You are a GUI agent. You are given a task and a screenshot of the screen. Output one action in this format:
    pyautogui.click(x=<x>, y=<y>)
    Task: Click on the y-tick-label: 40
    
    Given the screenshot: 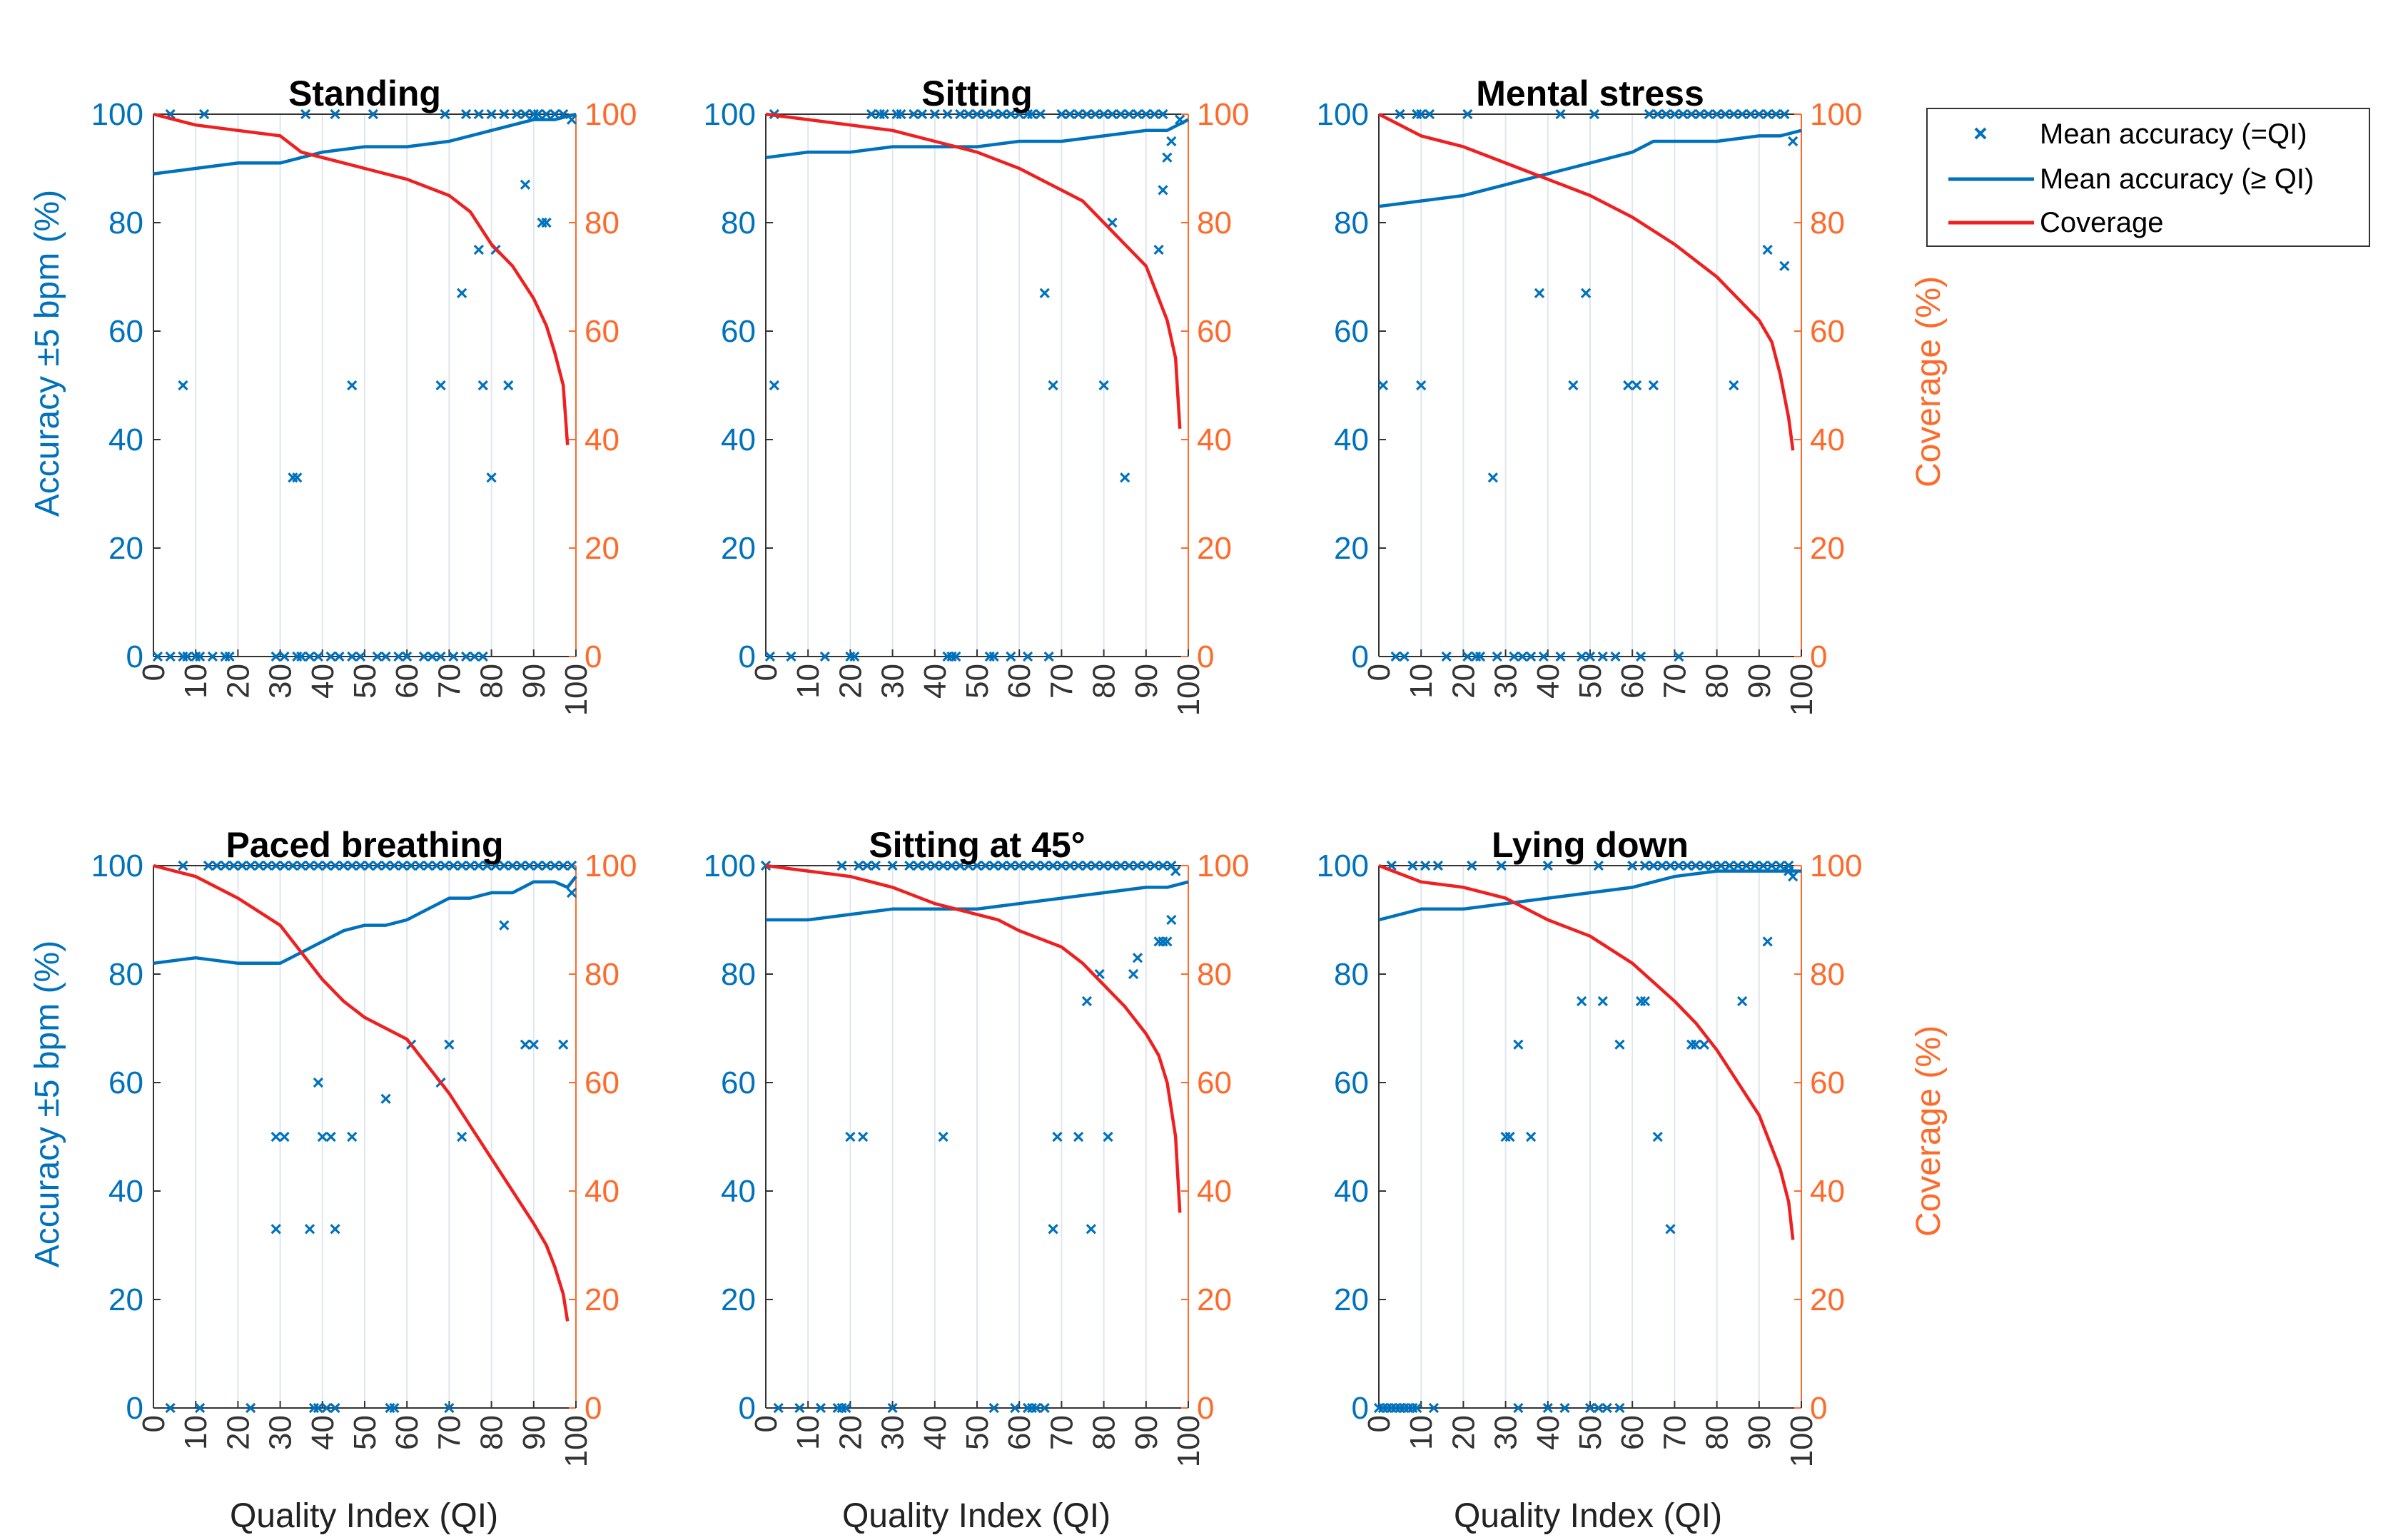 What is the action you would take?
    pyautogui.click(x=739, y=1191)
    